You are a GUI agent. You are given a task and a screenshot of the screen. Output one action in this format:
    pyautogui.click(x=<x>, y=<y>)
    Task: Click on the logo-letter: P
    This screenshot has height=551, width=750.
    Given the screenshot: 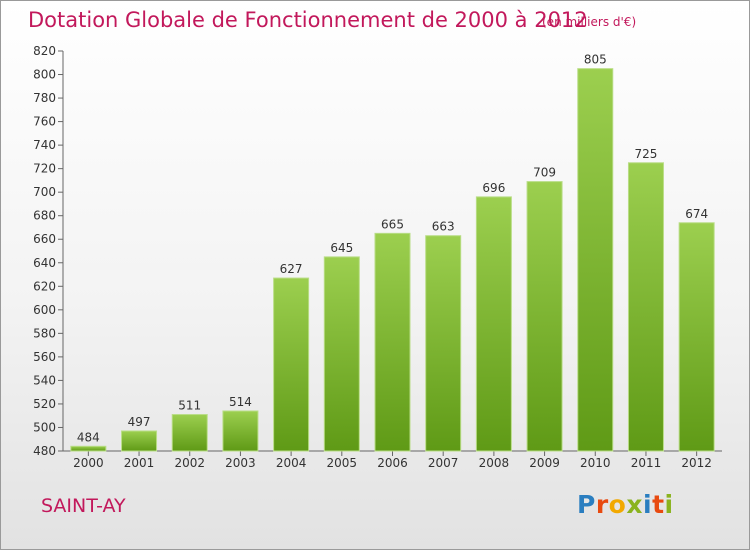 What is the action you would take?
    pyautogui.click(x=586, y=504)
    